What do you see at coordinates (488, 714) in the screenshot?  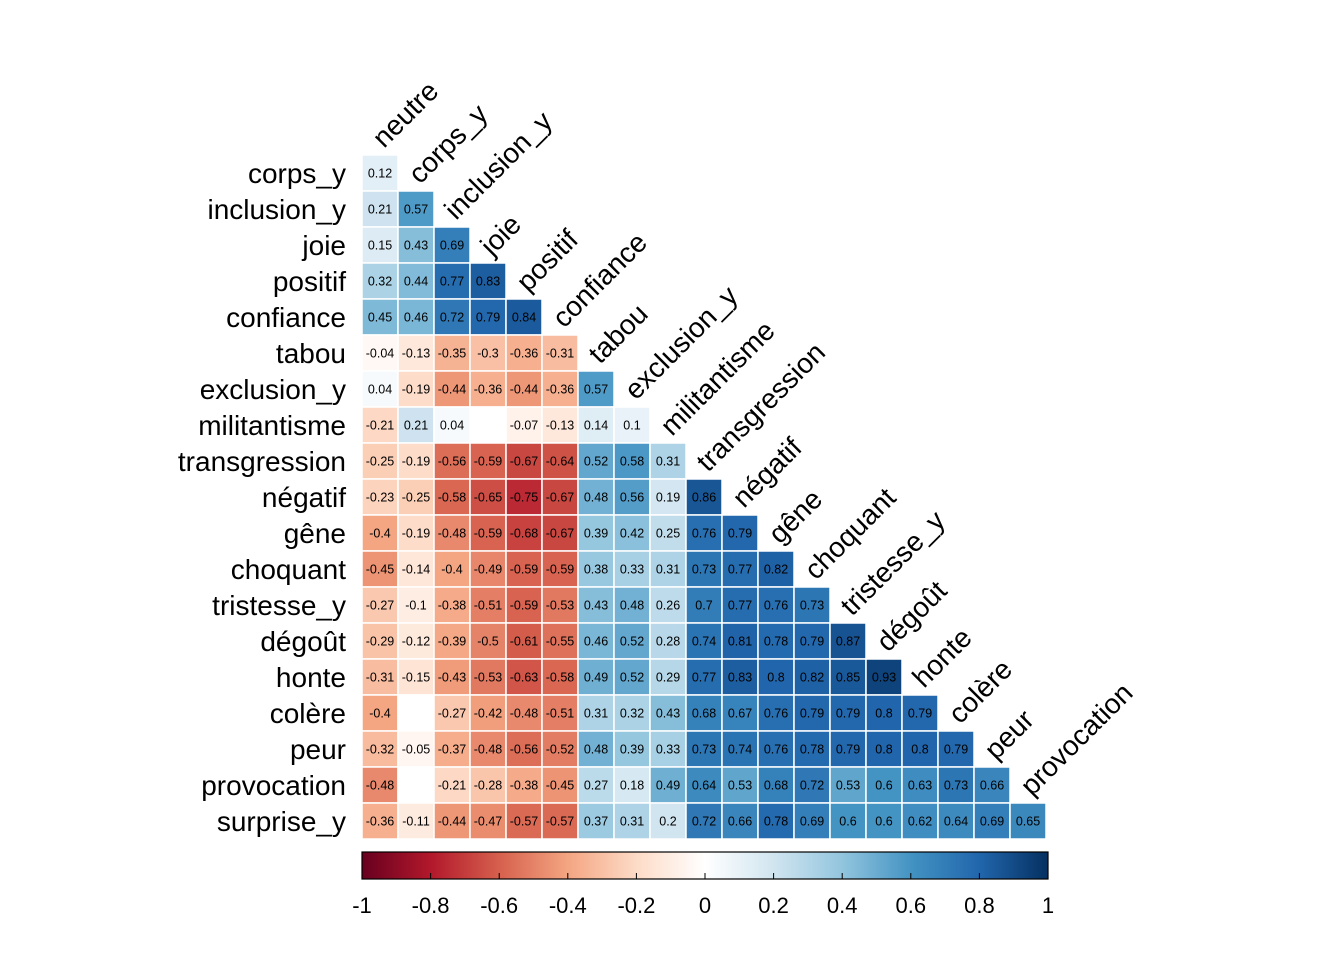 I see `cell-value-label: -0.42` at bounding box center [488, 714].